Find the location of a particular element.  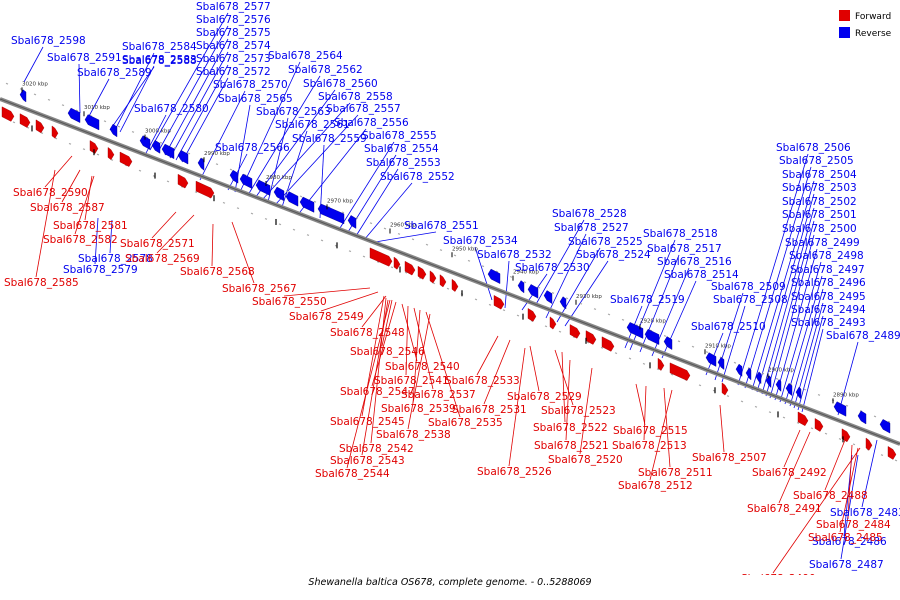

reverse-gene-label: Sbal678_2566 is located at coordinates (252, 148).